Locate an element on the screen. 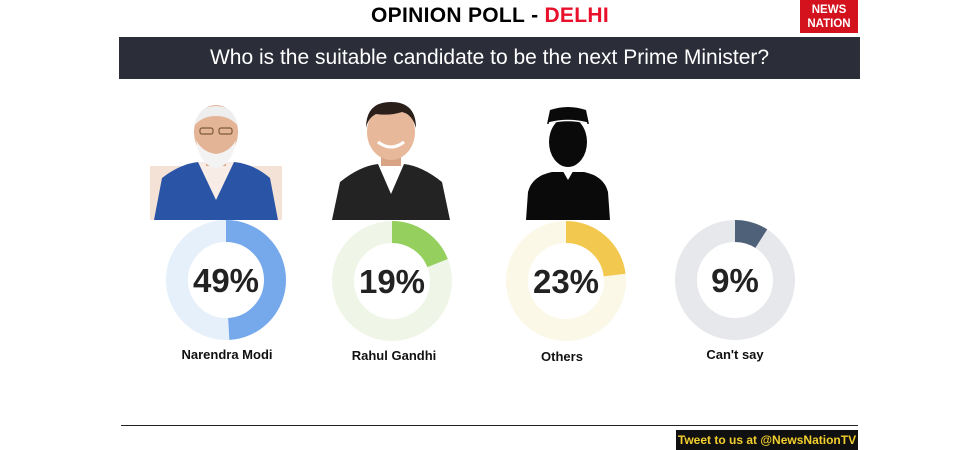 Image resolution: width=980 pixels, height=450 pixels. percent-label-modi: 49% is located at coordinates (226, 280).